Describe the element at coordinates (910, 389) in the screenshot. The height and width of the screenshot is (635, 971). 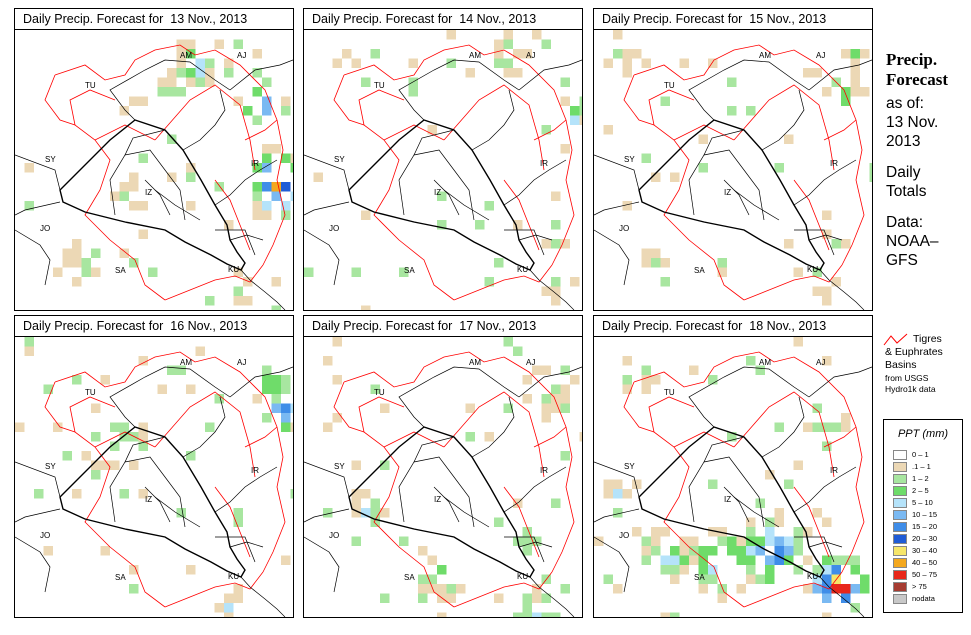
I see `basin-line5: Hydro1k data` at that location.